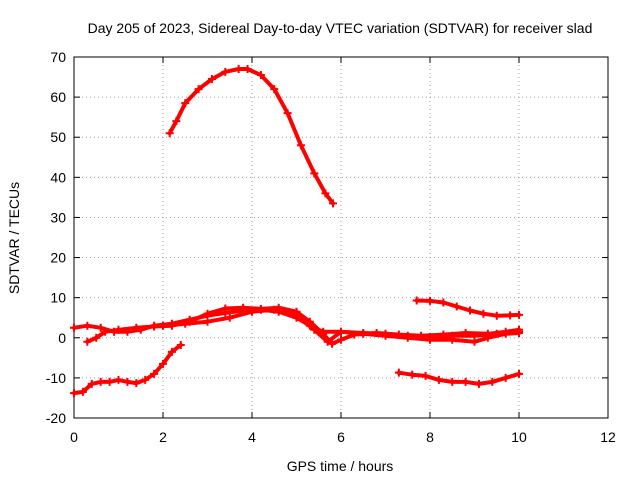  Describe the element at coordinates (74, 437) in the screenshot. I see `x-tick-label: 0` at that location.